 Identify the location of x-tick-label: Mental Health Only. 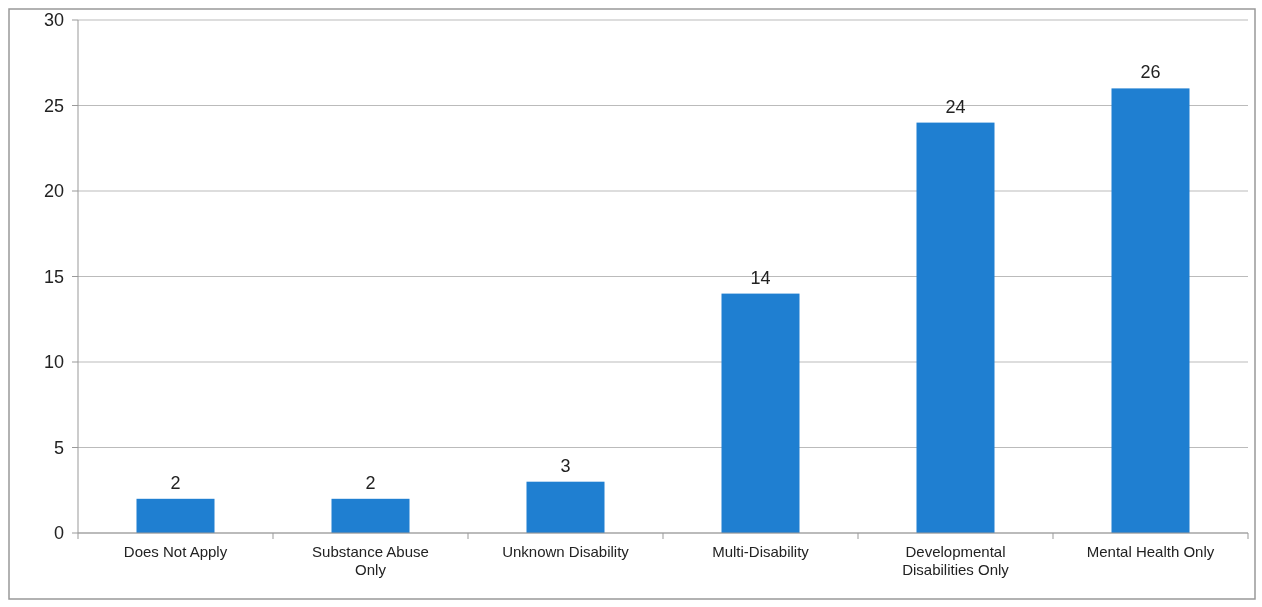
(1150, 551).